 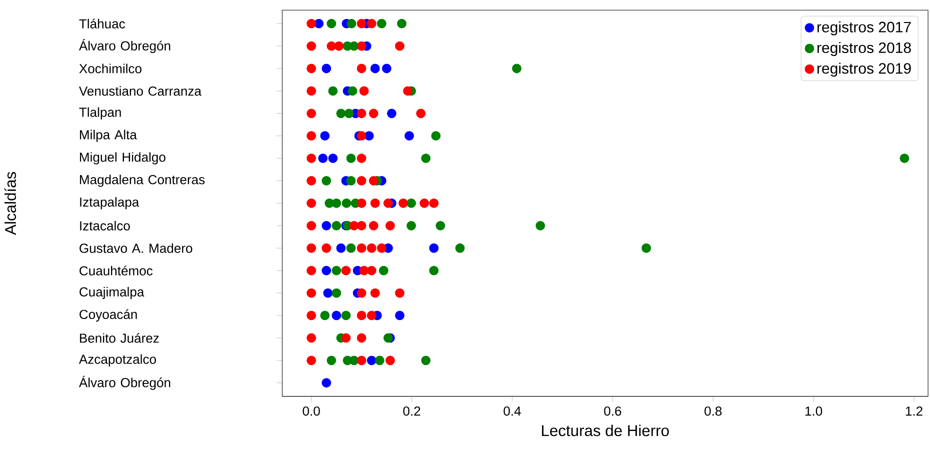 What do you see at coordinates (110, 69) in the screenshot?
I see `y-tick-label: Xochimilco` at bounding box center [110, 69].